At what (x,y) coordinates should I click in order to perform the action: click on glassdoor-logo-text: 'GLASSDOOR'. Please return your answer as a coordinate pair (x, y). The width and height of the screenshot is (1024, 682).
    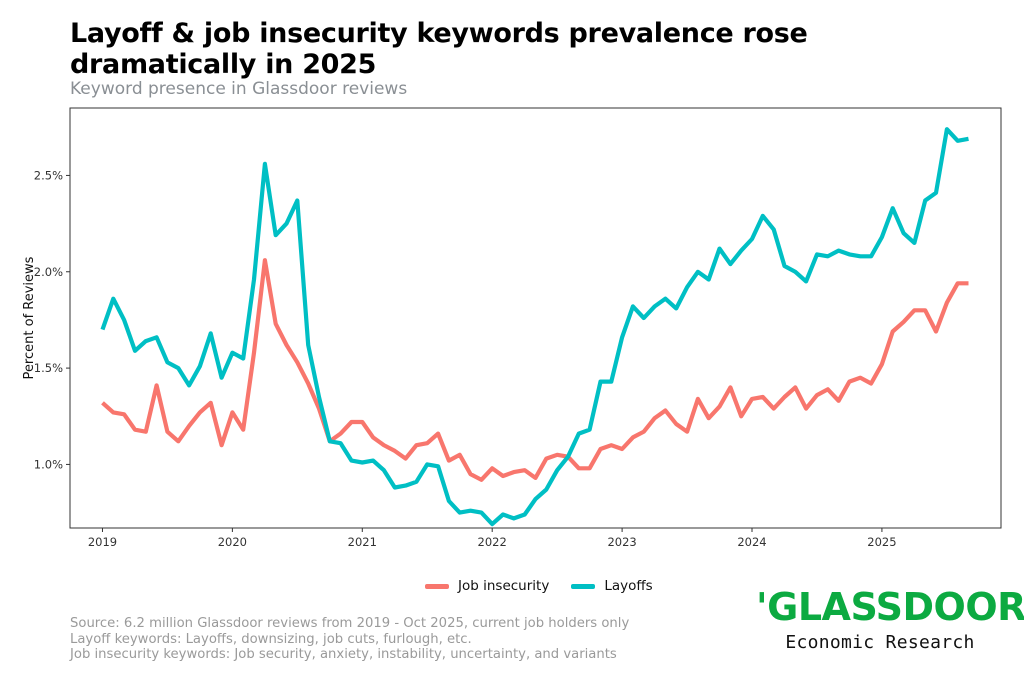
    Looking at the image, I should click on (890, 607).